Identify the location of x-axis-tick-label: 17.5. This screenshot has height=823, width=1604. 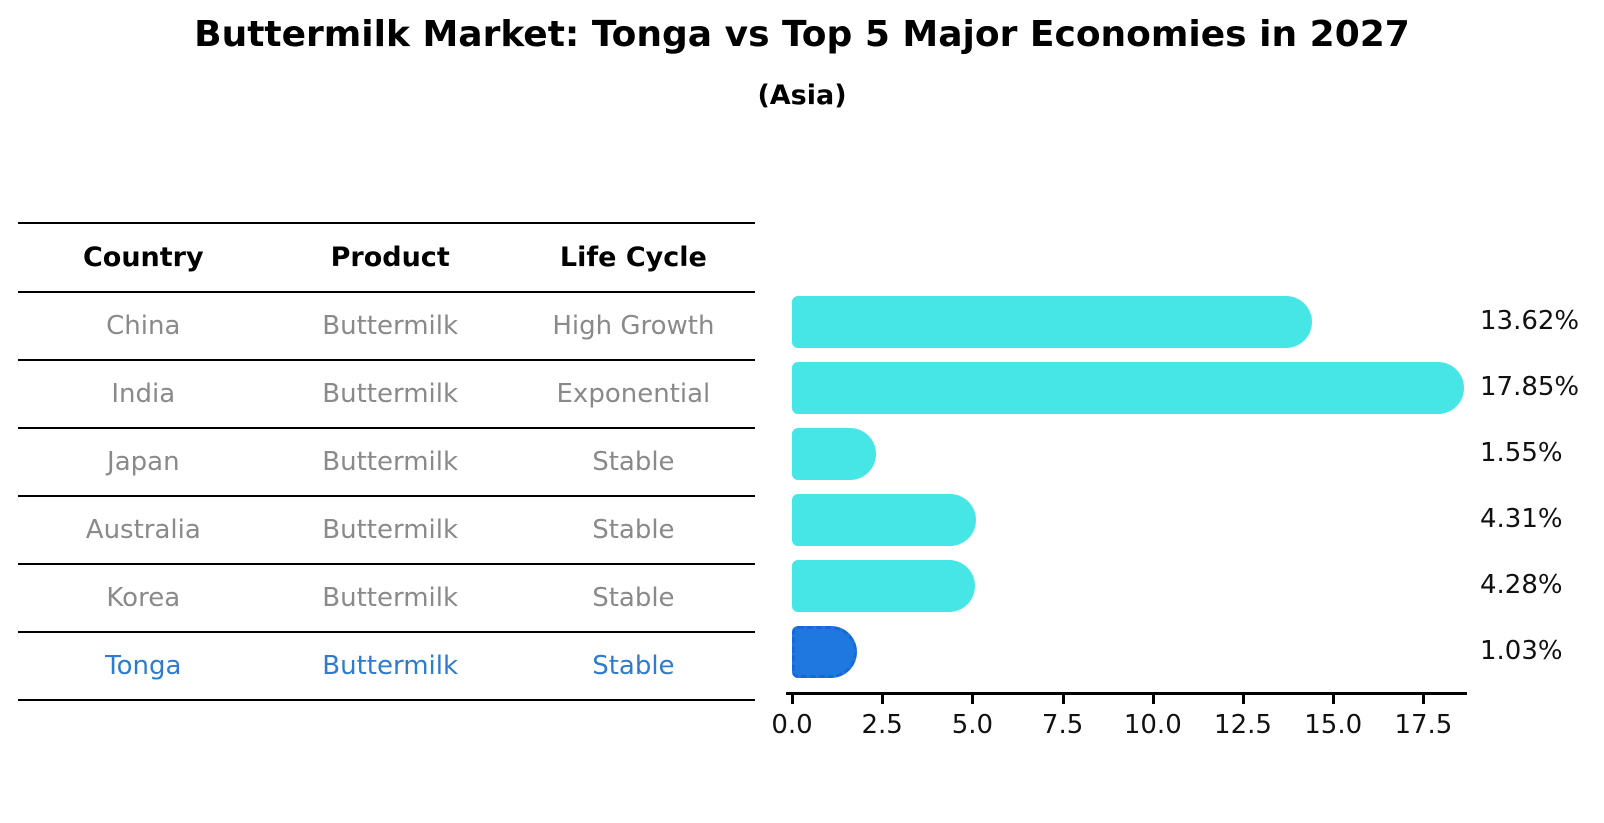
(1423, 725).